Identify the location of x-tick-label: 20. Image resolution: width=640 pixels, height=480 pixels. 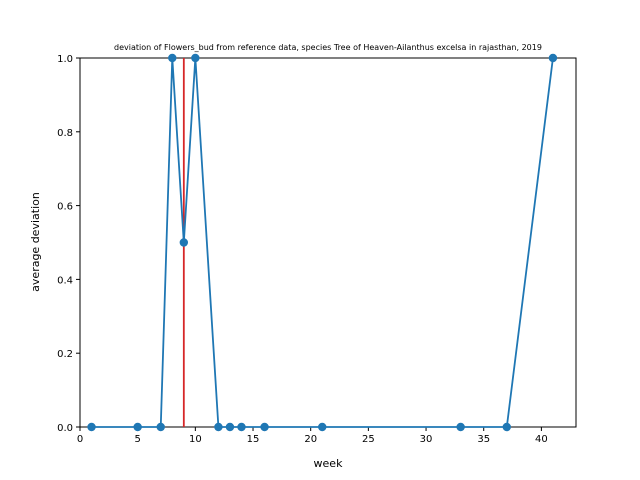
(310, 439).